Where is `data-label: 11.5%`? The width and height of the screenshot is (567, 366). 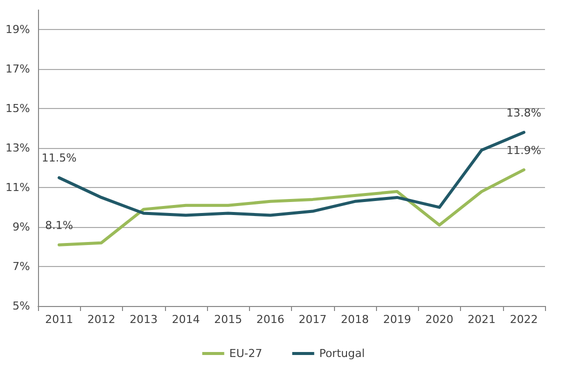 data-label: 11.5% is located at coordinates (59, 158).